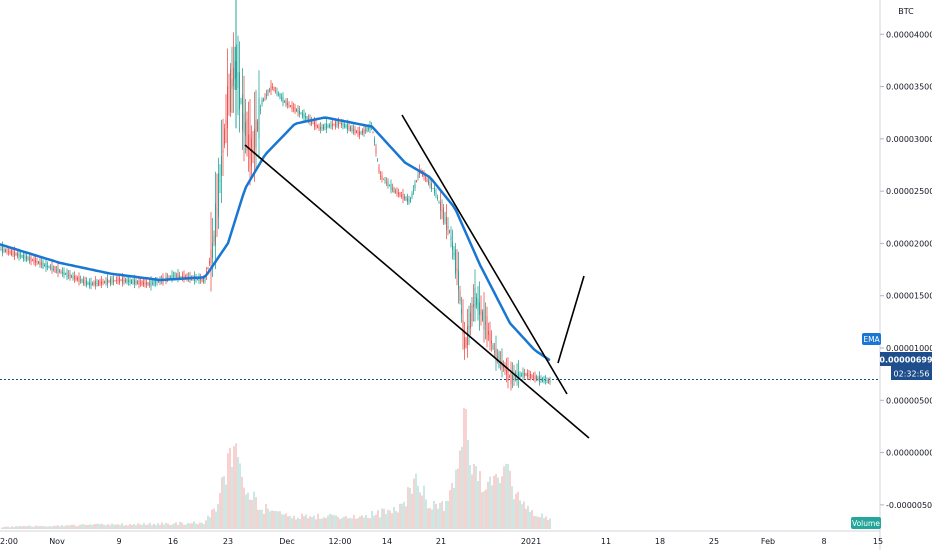 This screenshot has height=554, width=932. What do you see at coordinates (906, 275) in the screenshot?
I see `price-axis-bg` at bounding box center [906, 275].